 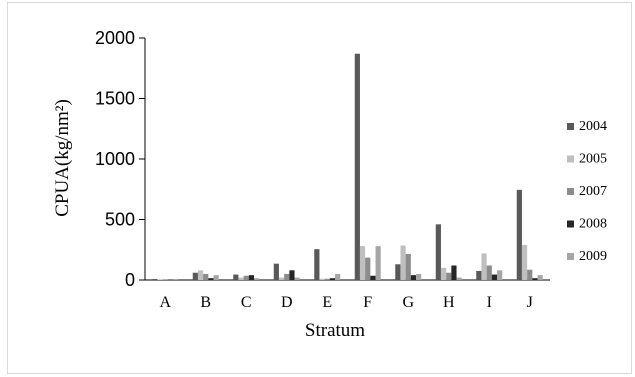 I want to click on bar-2008-B, so click(x=211, y=279).